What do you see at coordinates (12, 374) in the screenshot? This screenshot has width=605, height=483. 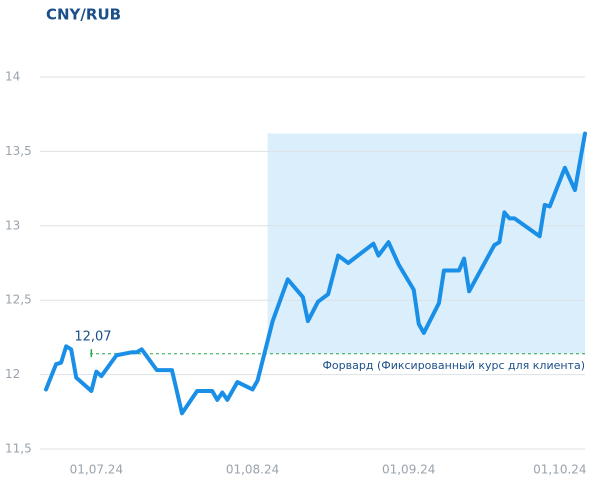 I see `y-tick-label: 12` at bounding box center [12, 374].